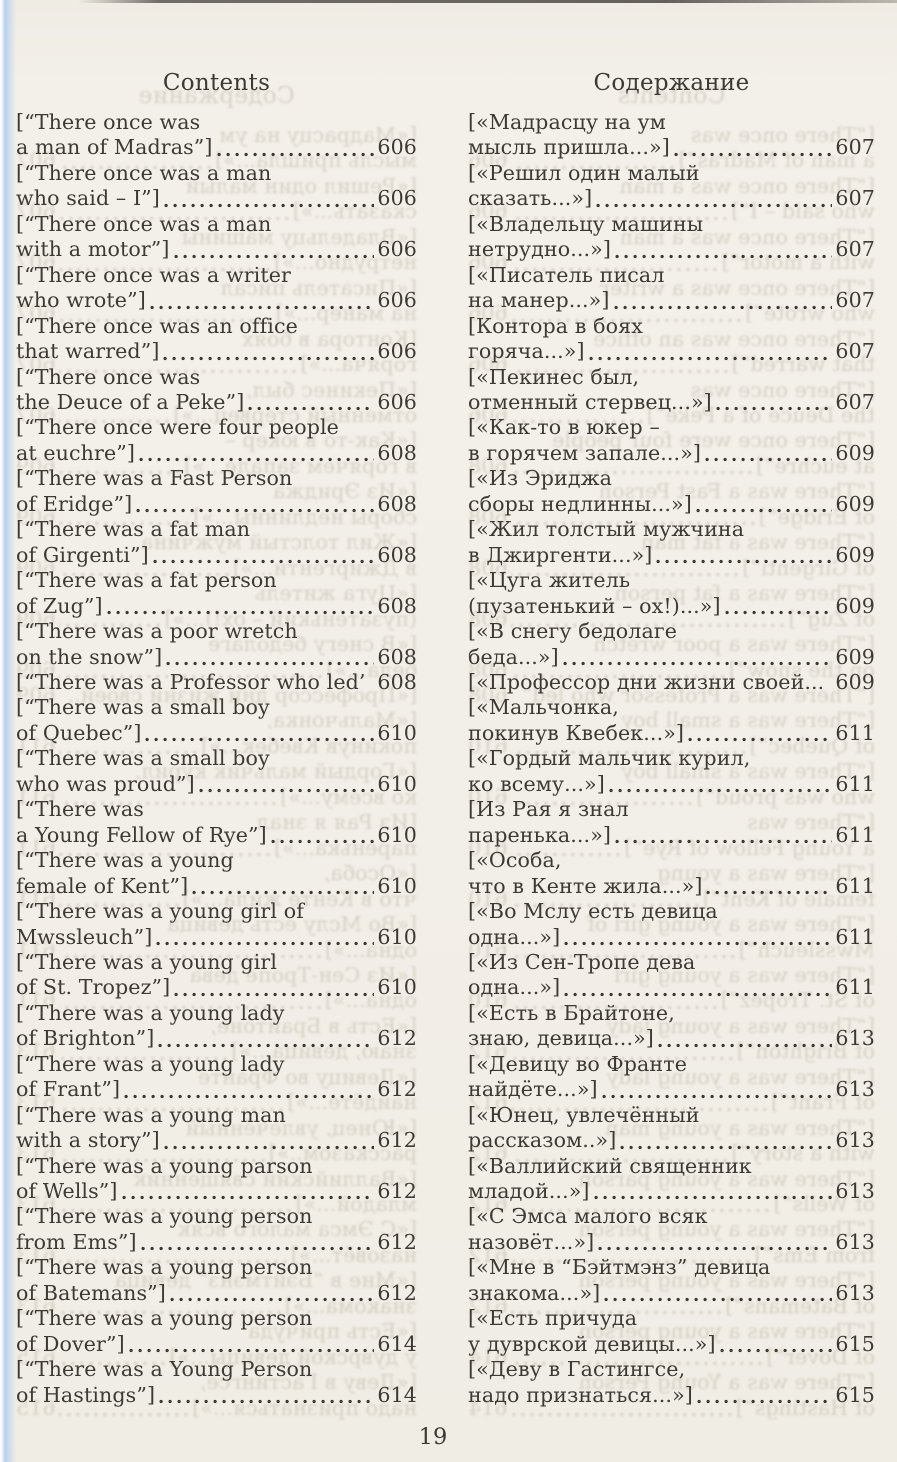 The height and width of the screenshot is (1462, 897). I want to click on toc-entry-line: with a story”] 612, so click(216, 1140).